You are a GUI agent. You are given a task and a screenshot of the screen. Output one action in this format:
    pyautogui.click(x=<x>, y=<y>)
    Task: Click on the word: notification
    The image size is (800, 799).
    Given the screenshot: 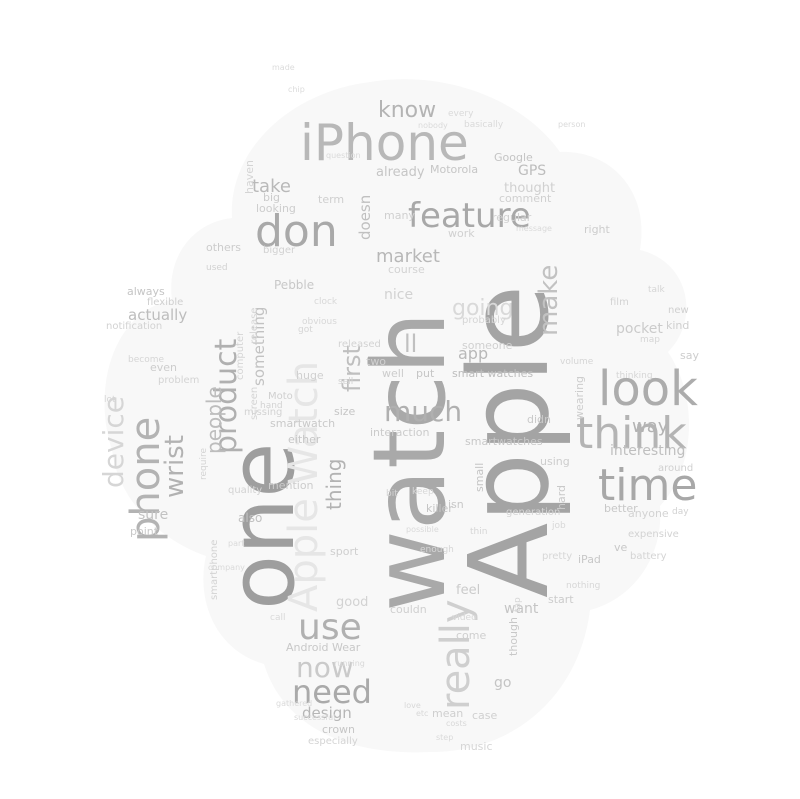 What is the action you would take?
    pyautogui.click(x=134, y=326)
    